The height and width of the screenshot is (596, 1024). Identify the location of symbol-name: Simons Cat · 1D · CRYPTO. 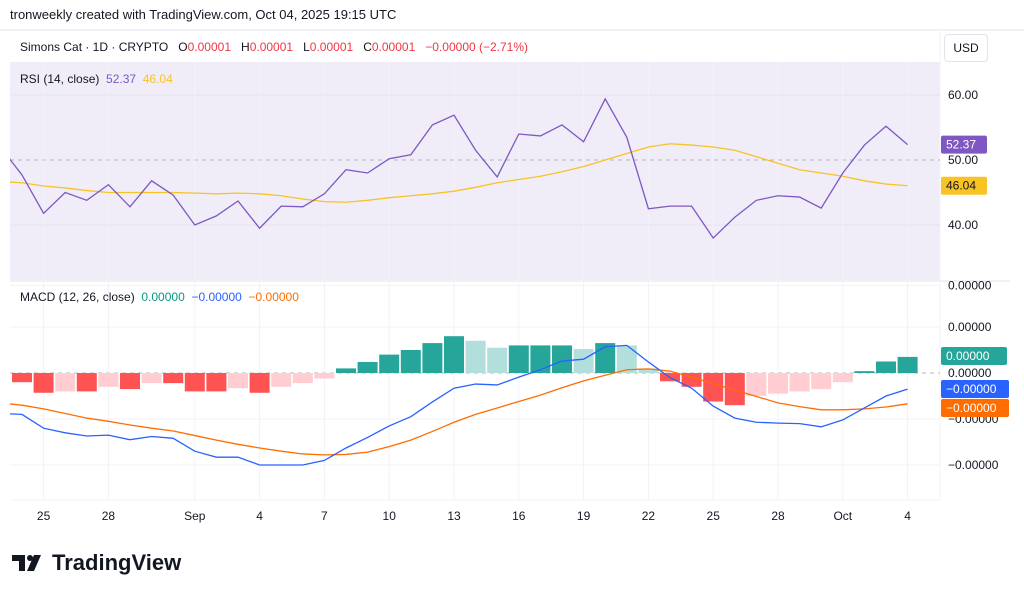
(94, 47).